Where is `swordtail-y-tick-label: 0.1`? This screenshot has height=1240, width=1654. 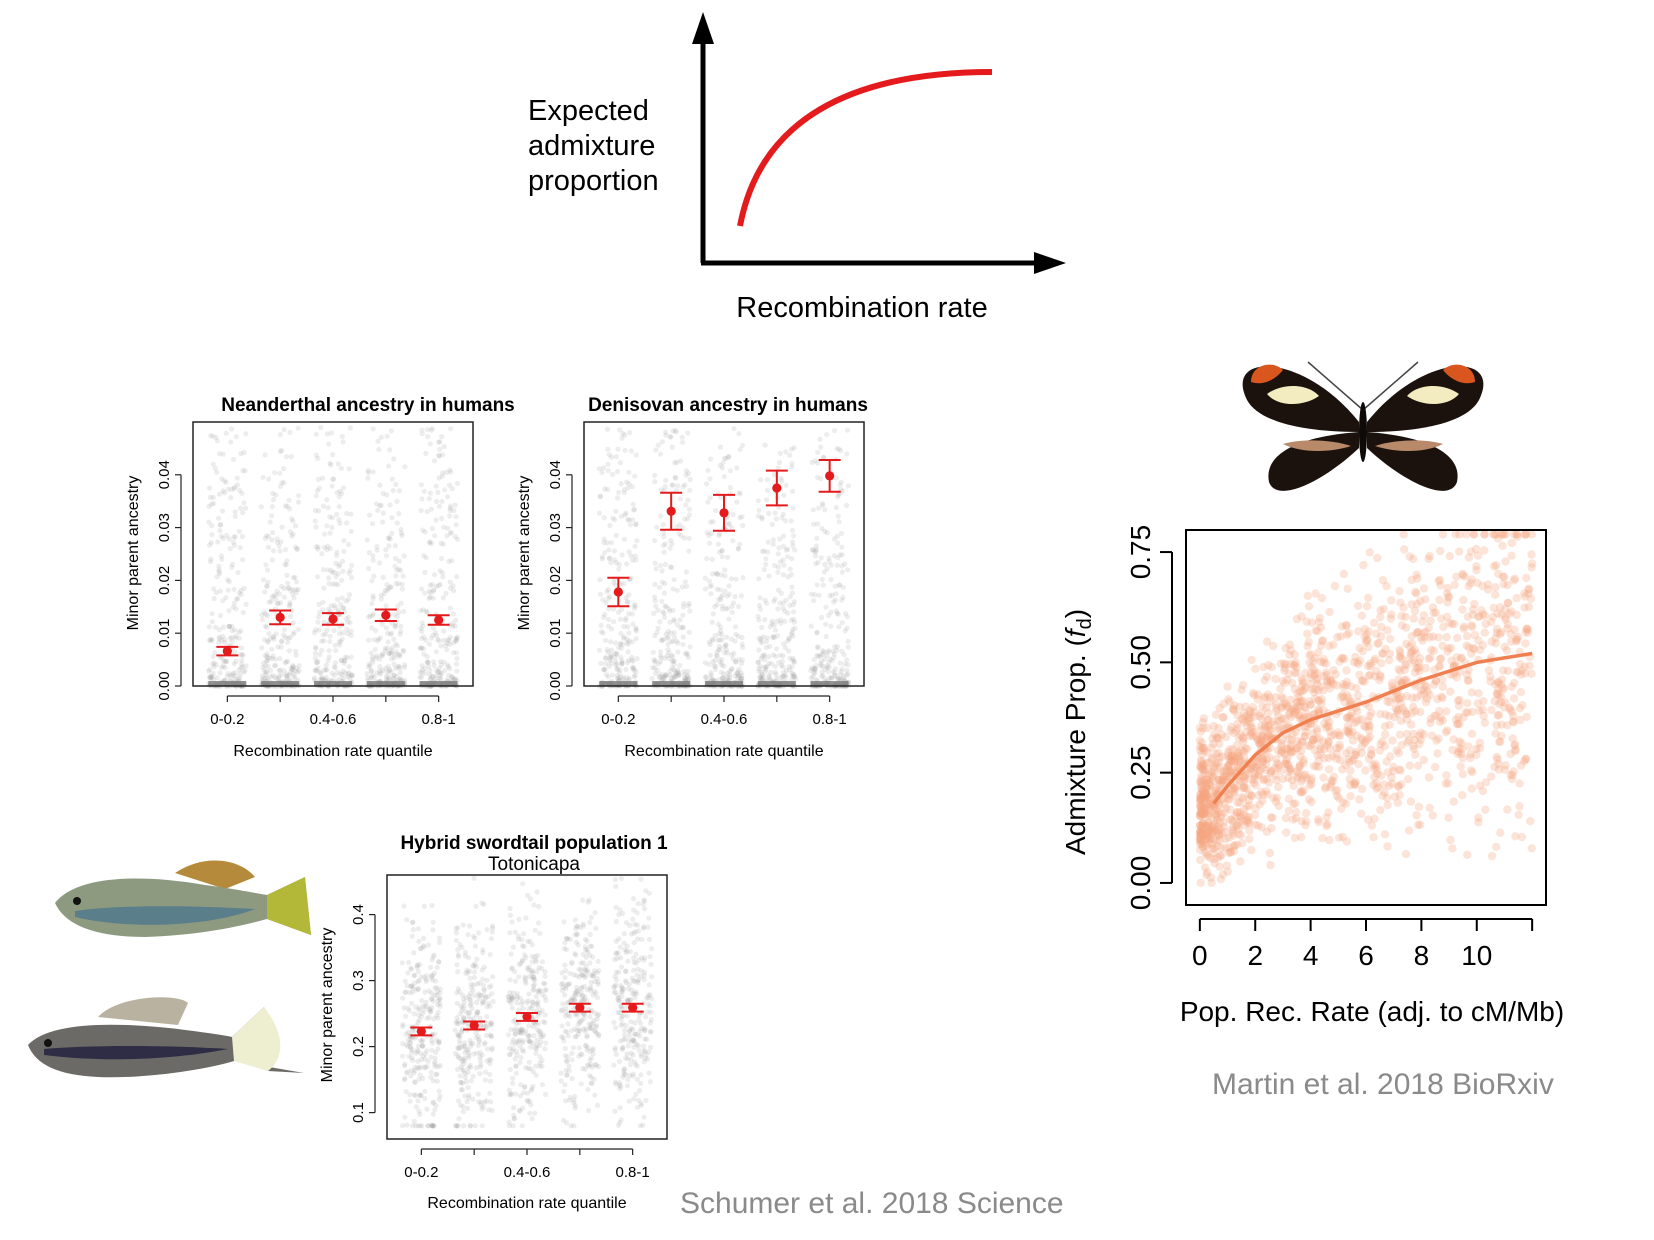
swordtail-y-tick-label: 0.1 is located at coordinates (358, 1112).